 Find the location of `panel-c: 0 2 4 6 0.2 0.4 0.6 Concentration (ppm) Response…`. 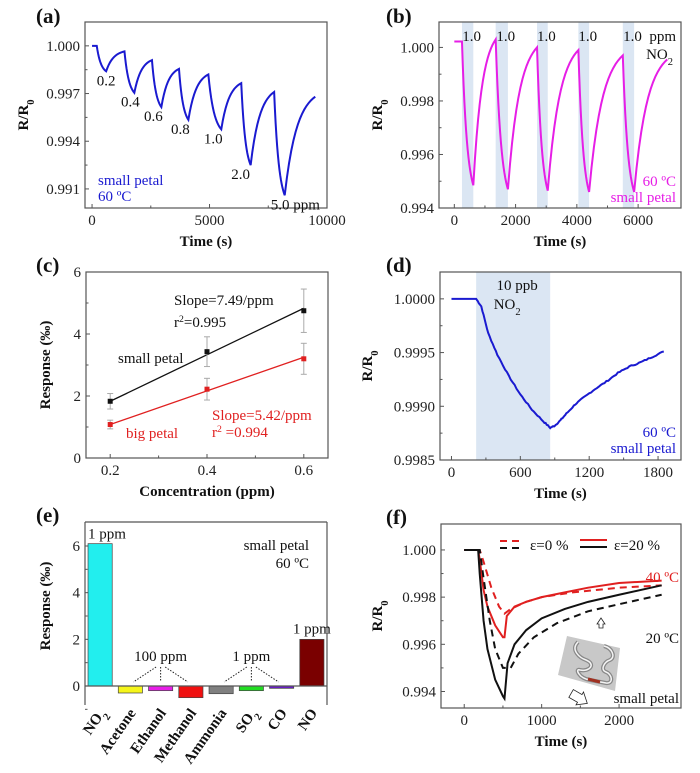

panel-c: 0 2 4 6 0.2 0.4 0.6 Concentration (ppm) Response… is located at coordinates (182, 376).